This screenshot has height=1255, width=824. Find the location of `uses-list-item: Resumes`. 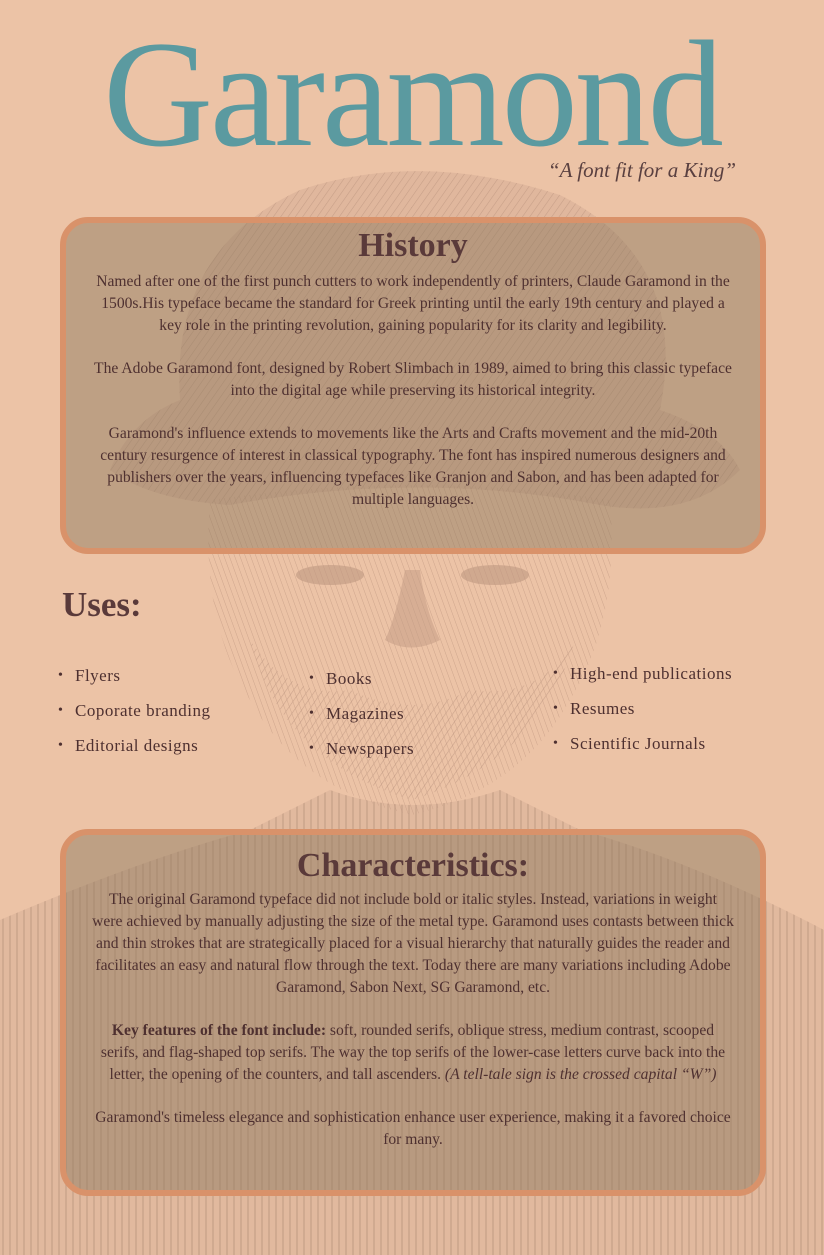

uses-list-item: Resumes is located at coordinates (642, 716).